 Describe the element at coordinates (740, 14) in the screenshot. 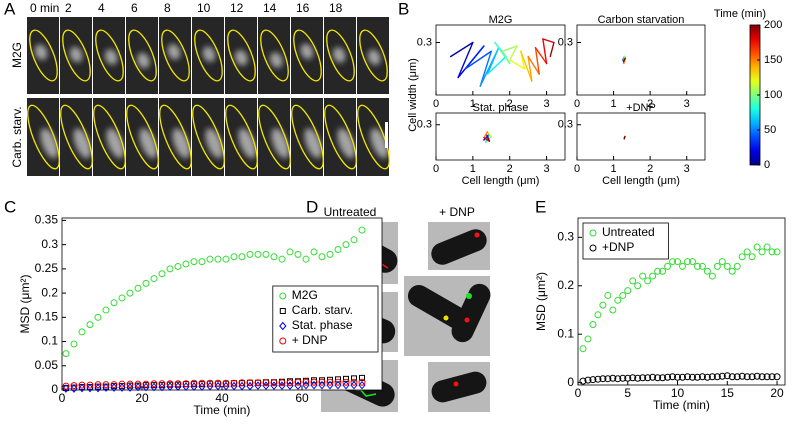

I see `colorbar-label: Time (min)` at that location.